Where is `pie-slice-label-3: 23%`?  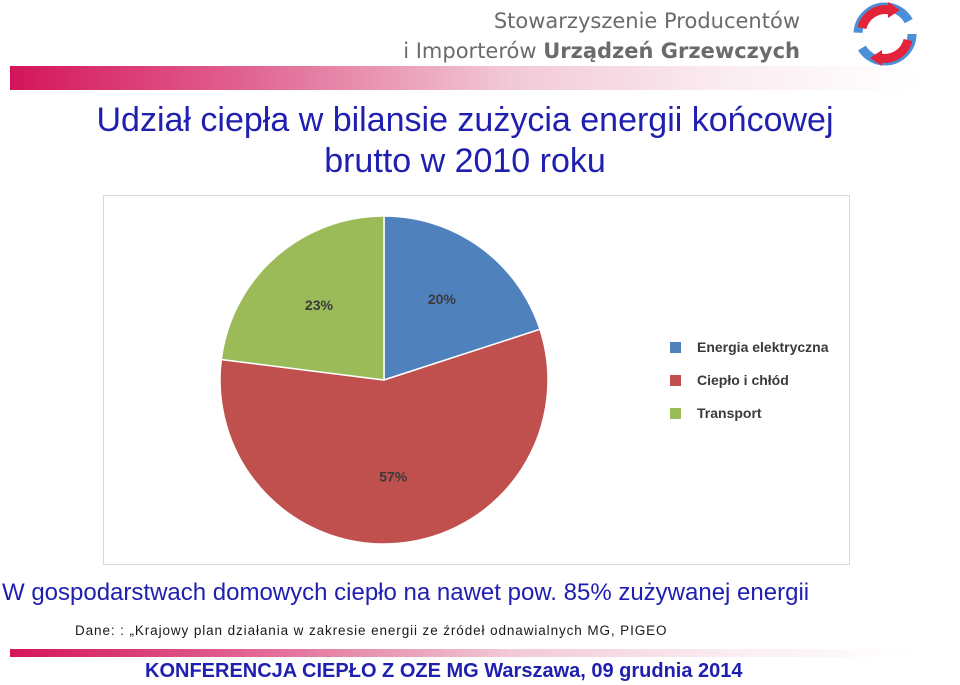 pie-slice-label-3: 23% is located at coordinates (319, 305).